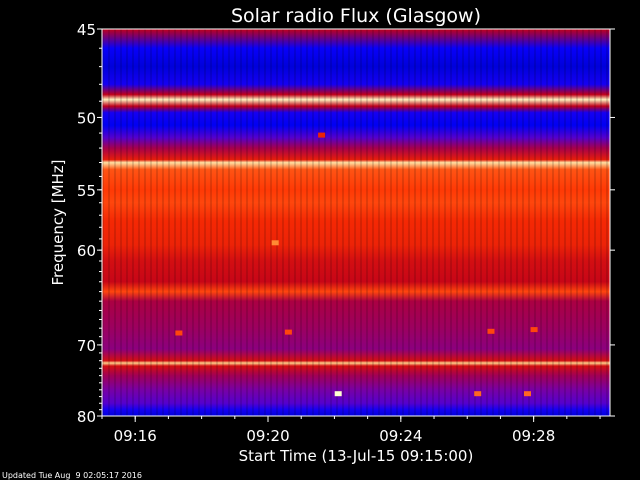  What do you see at coordinates (86, 30) in the screenshot?
I see `y-tick-label-0: 45` at bounding box center [86, 30].